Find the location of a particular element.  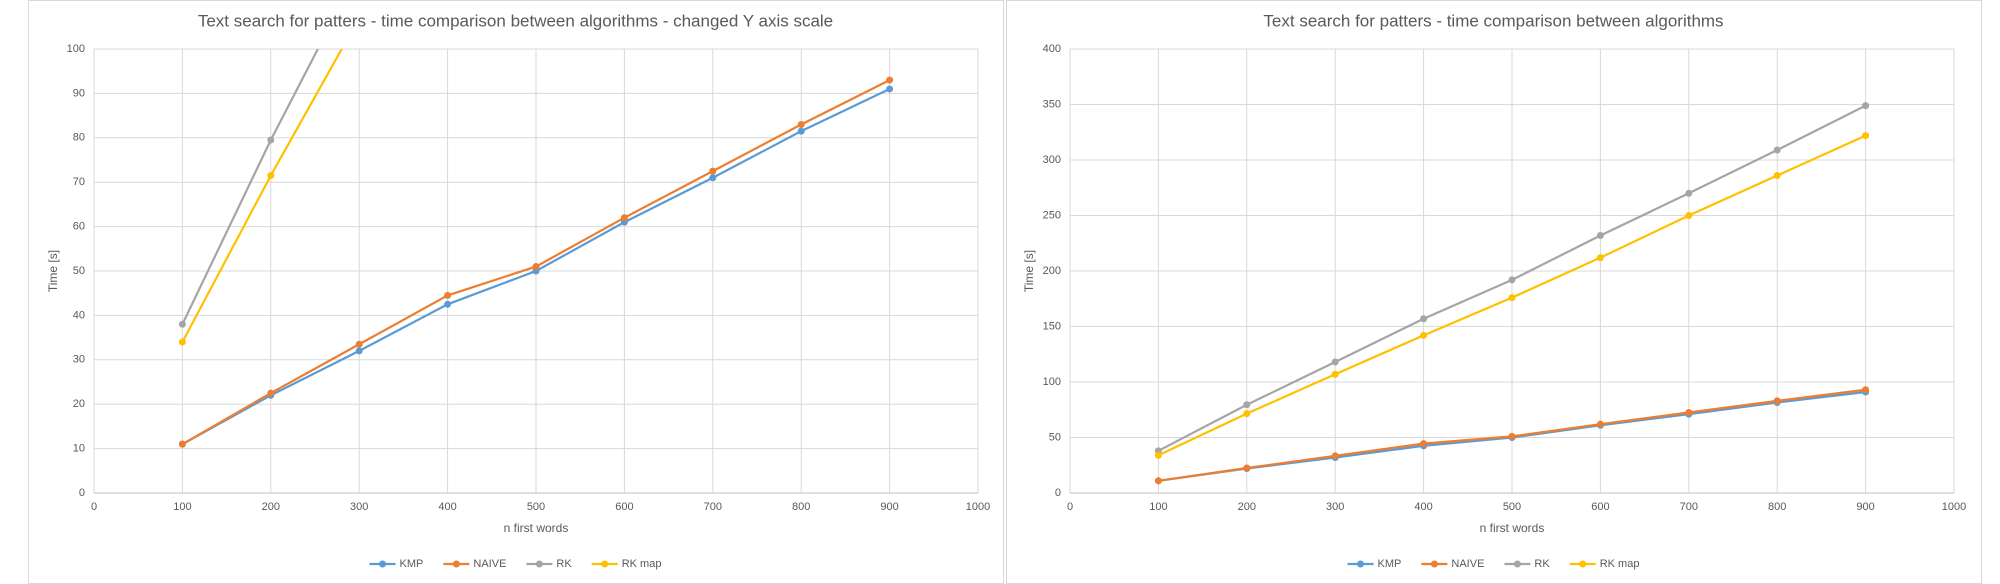

x-axis-title: n first words is located at coordinates (1512, 528).